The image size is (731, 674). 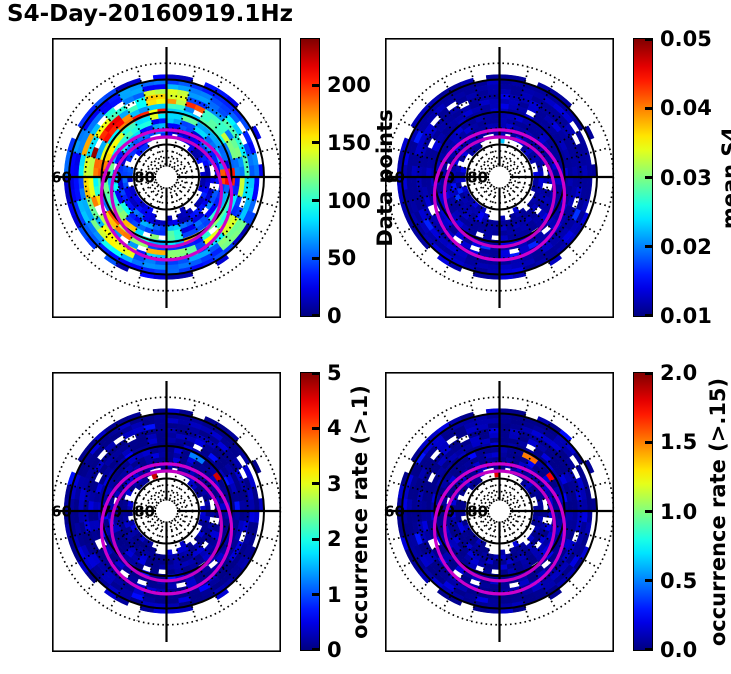 I want to click on colorbar-tick-label: 0.04, so click(x=686, y=108).